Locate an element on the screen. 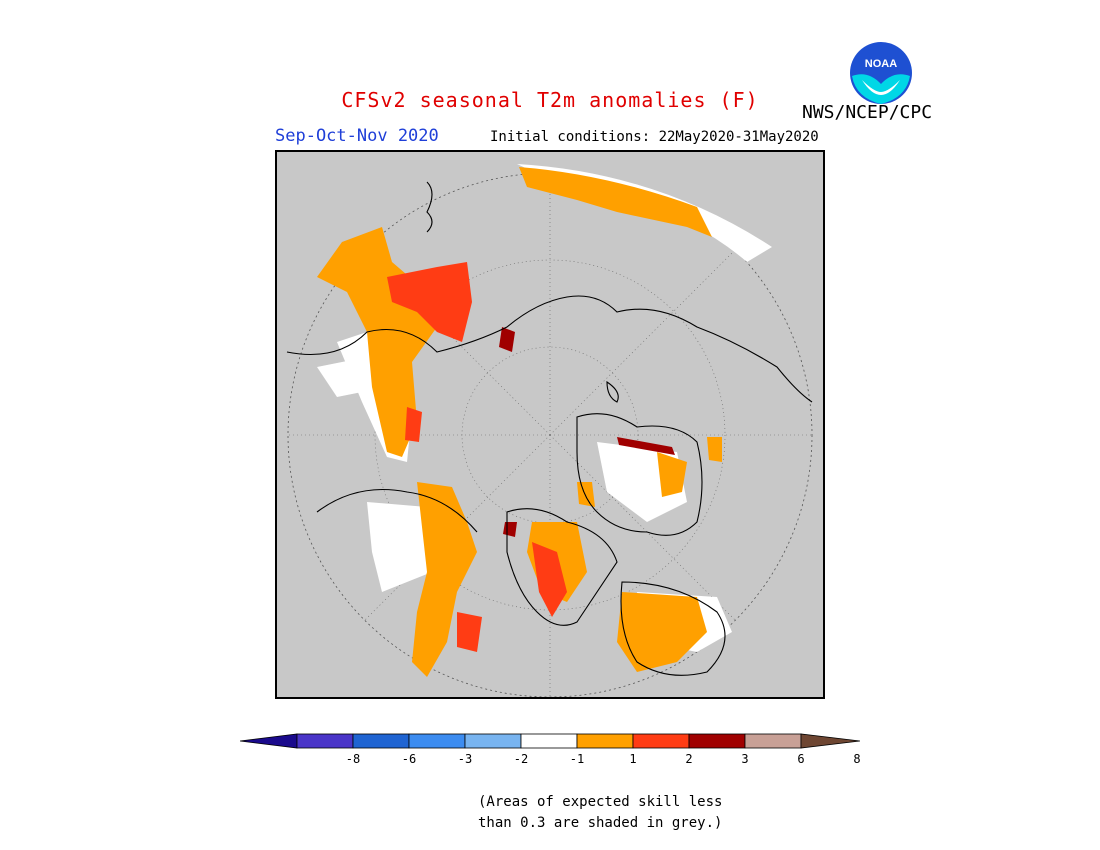 Image resolution: width=1100 pixels, height=850 pixels. colorbar-arrow-high is located at coordinates (830, 741).